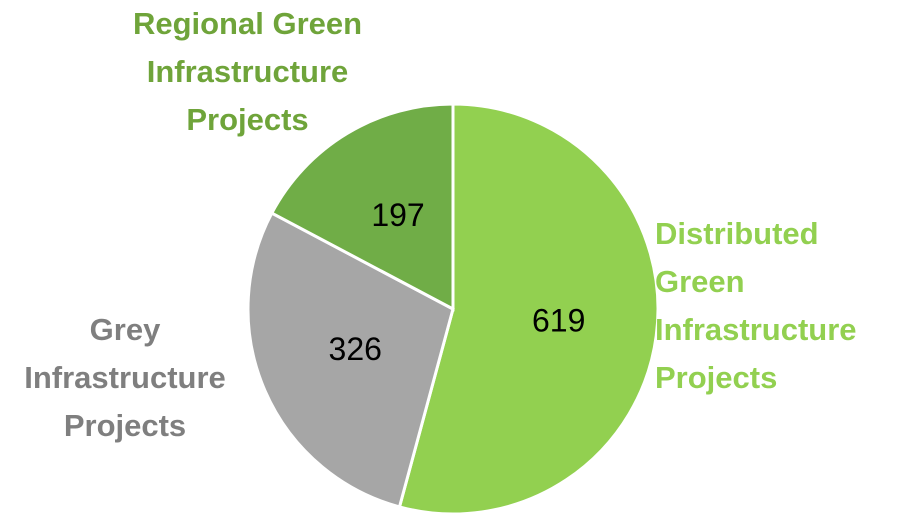  I want to click on value-label: 619, so click(558, 320).